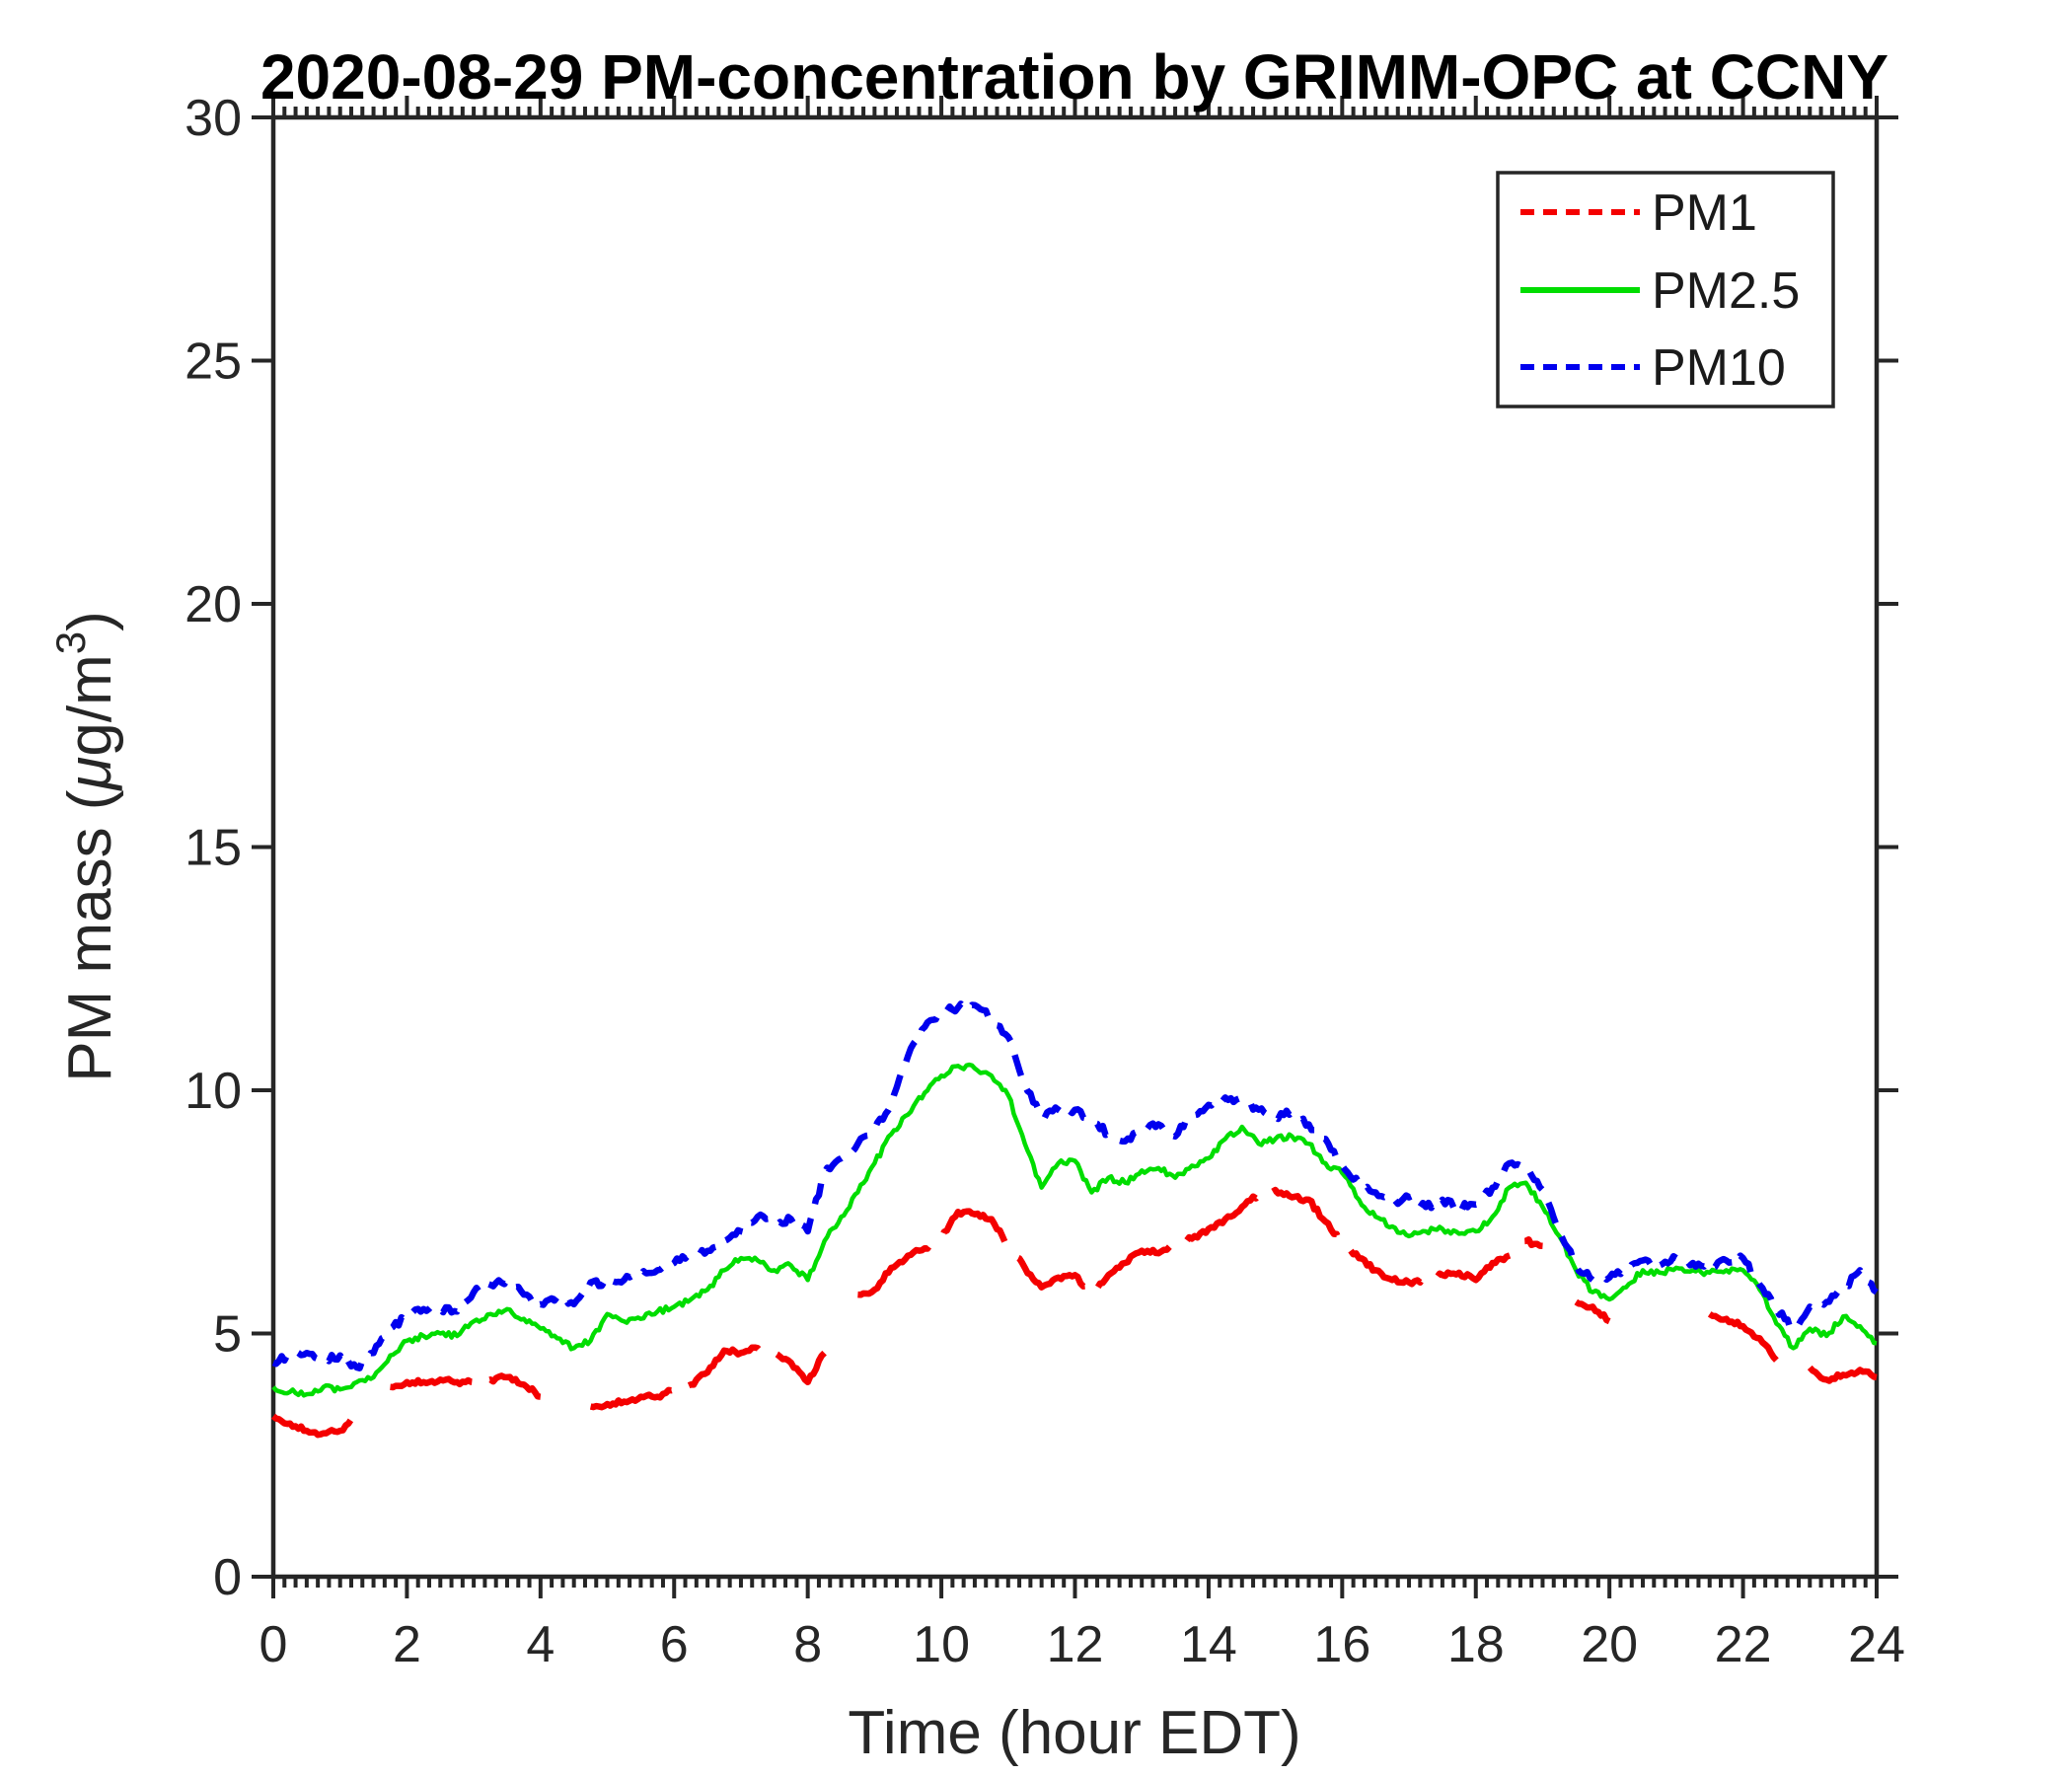  Describe the element at coordinates (228, 1335) in the screenshot. I see `y-tick-label: 5` at that location.